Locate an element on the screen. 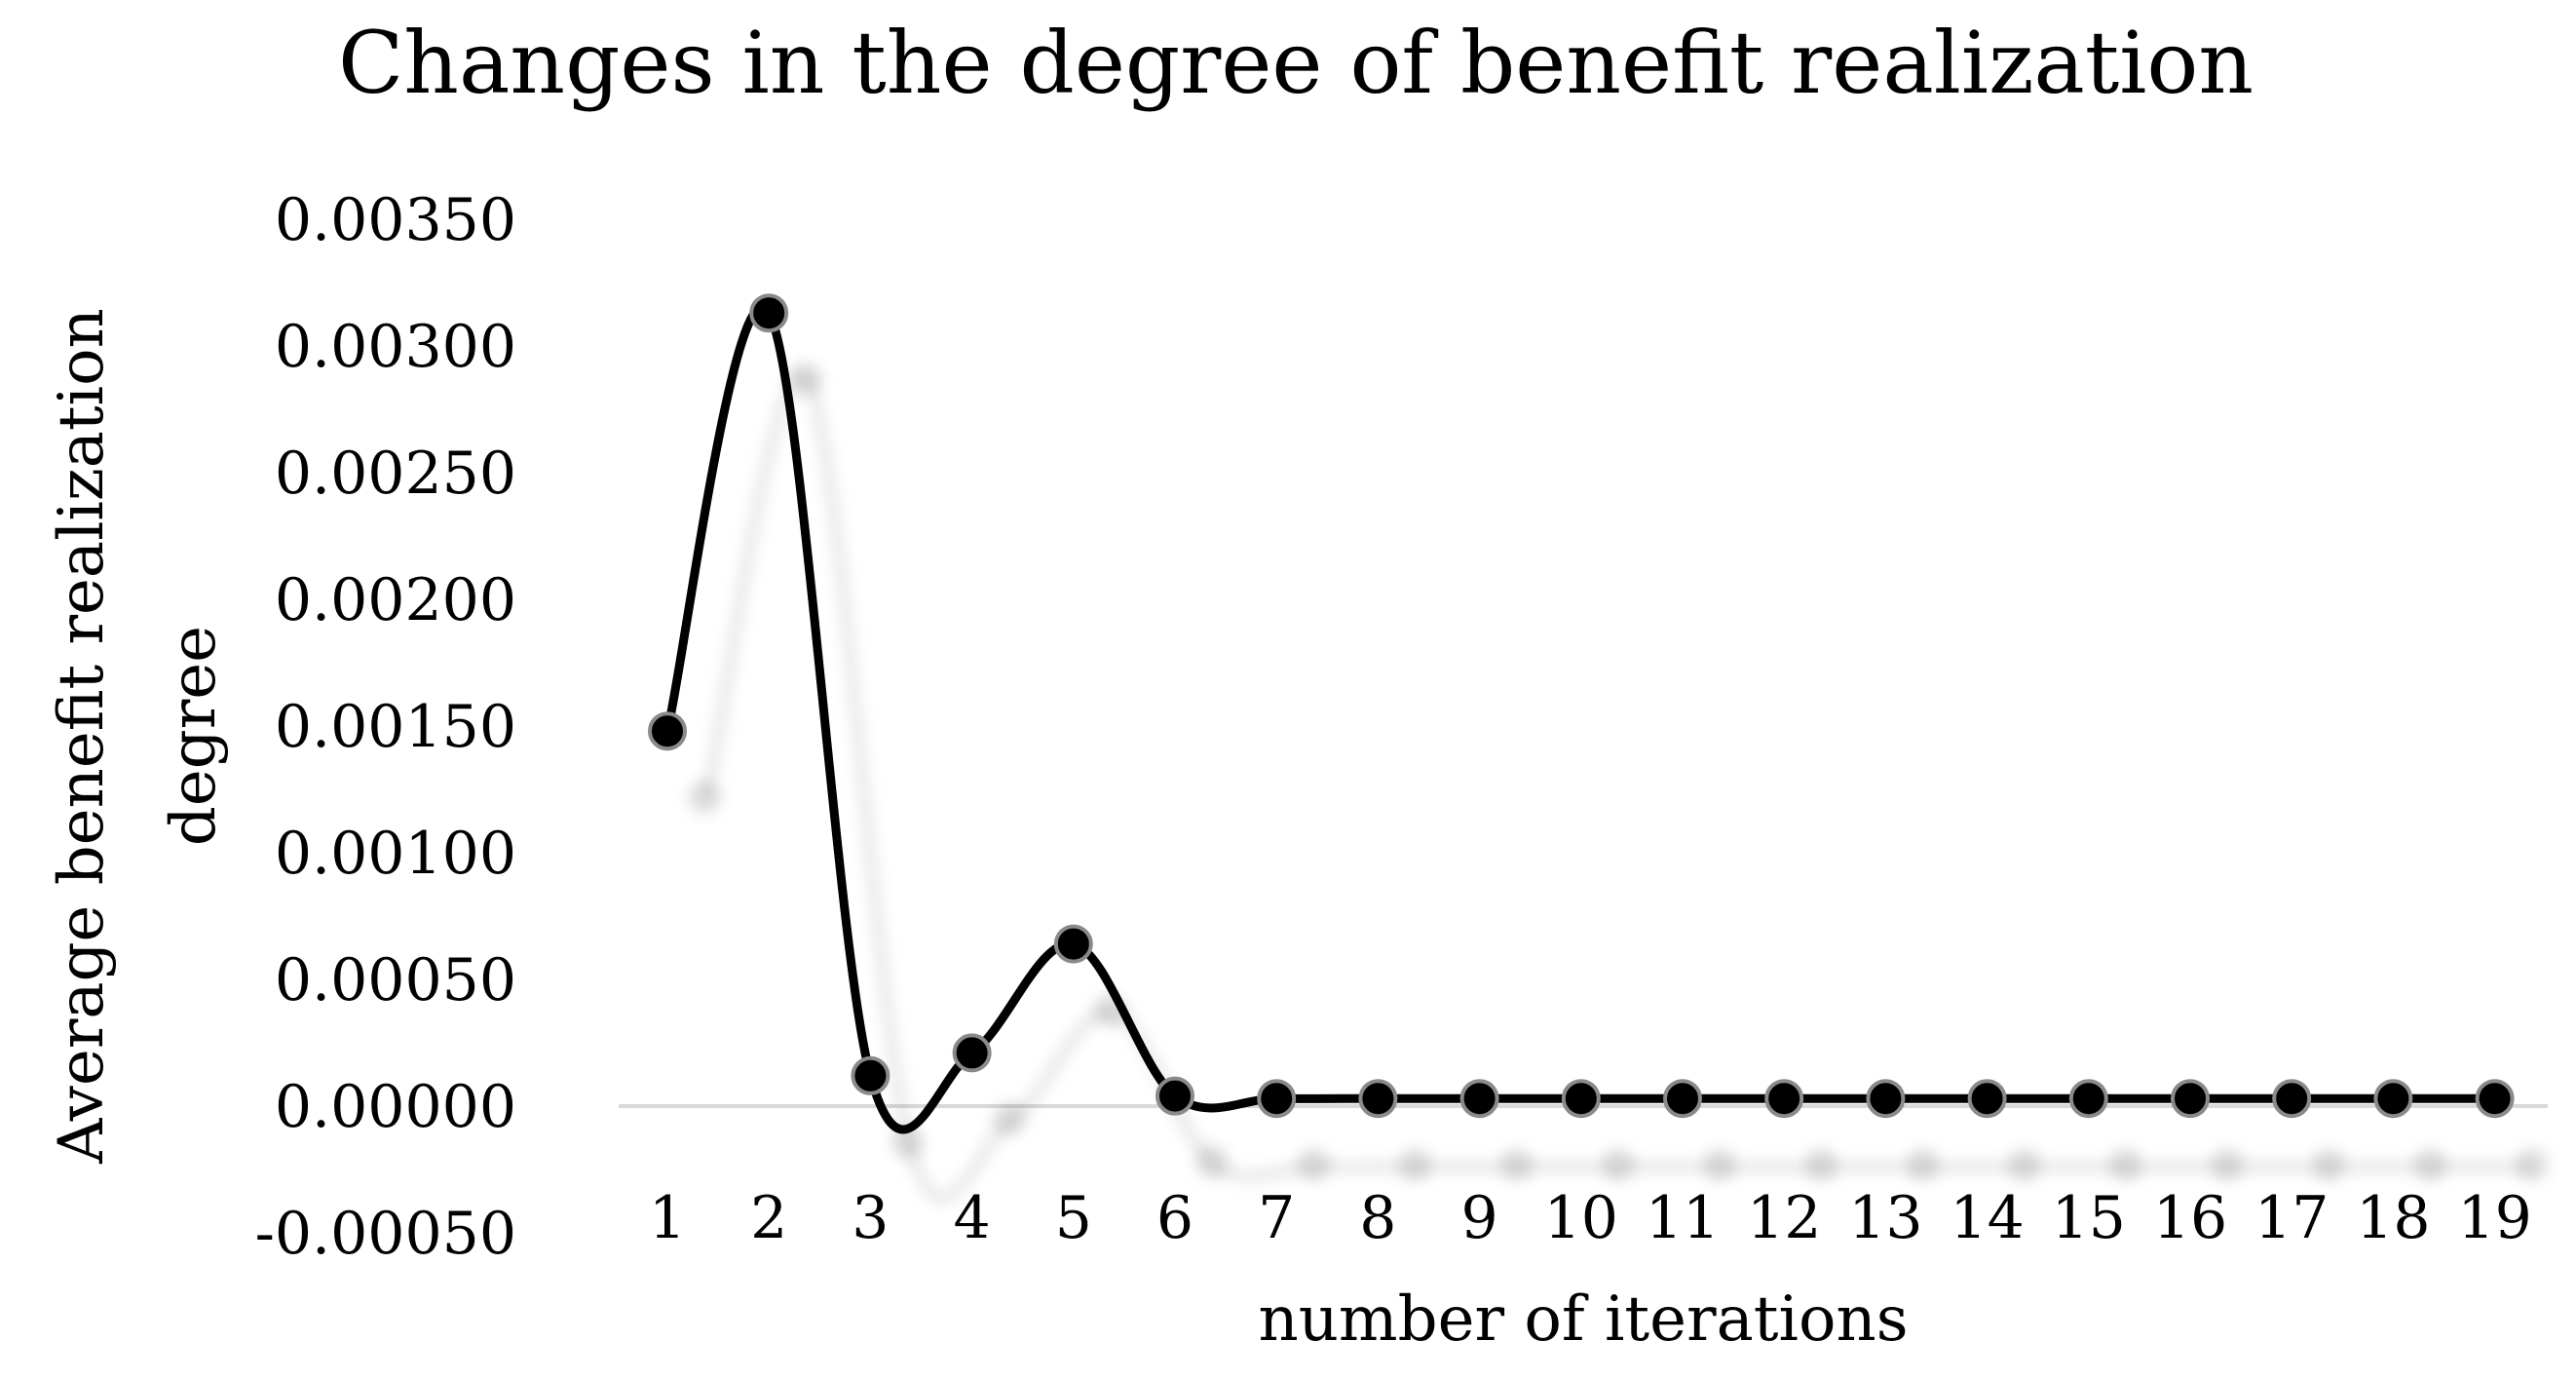 The width and height of the screenshot is (2576, 1379). x-tick-label: 13 is located at coordinates (1885, 1218).